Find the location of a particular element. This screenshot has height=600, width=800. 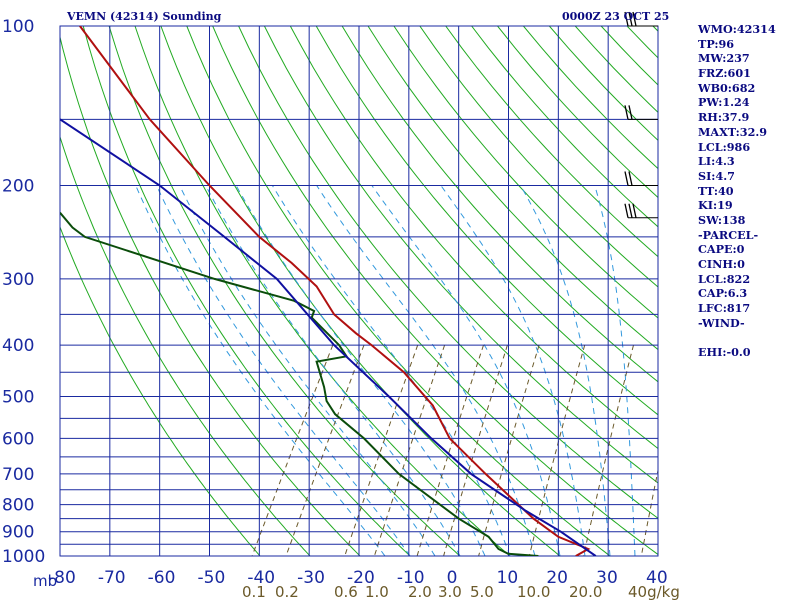

stat-line: KI:19 is located at coordinates (715, 205).